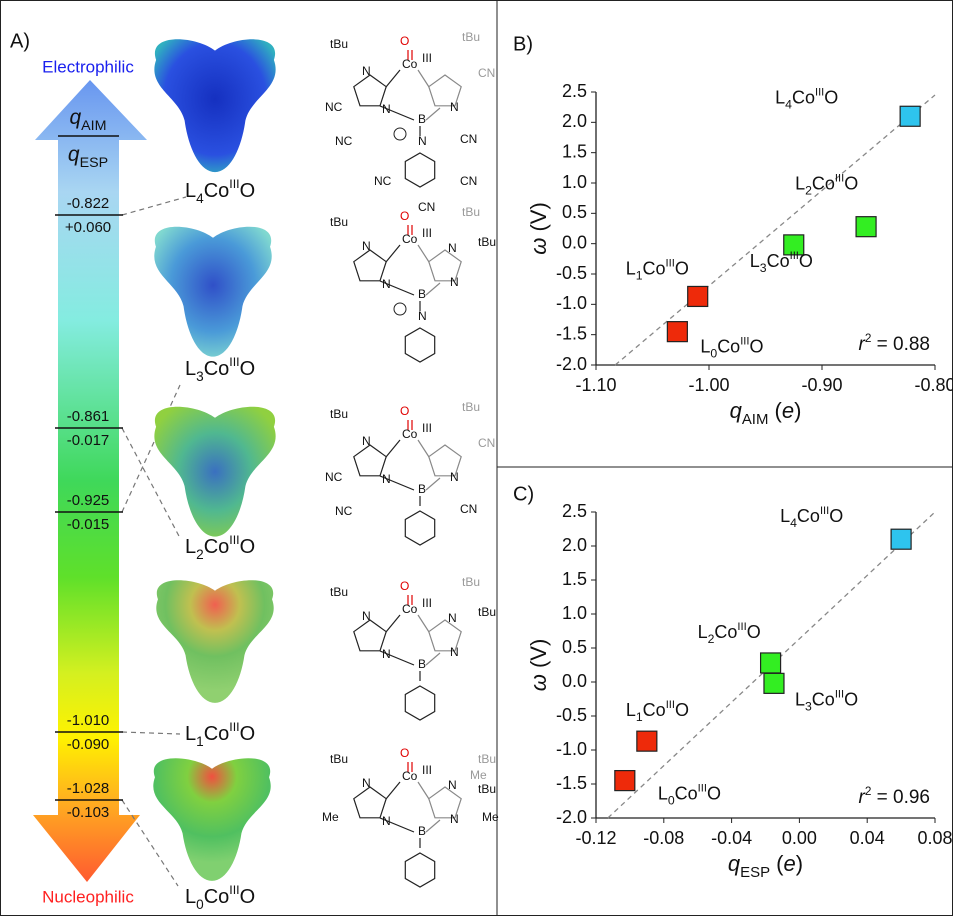  Describe the element at coordinates (422, 294) in the screenshot. I see `atom-label: B` at that location.